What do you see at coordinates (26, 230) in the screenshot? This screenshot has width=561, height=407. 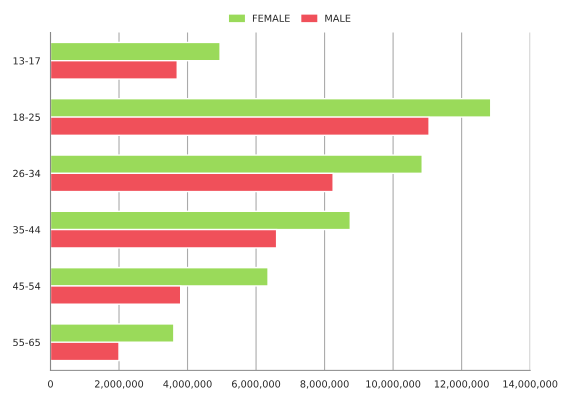 I see `y-tick-label: 35-44` at bounding box center [26, 230].